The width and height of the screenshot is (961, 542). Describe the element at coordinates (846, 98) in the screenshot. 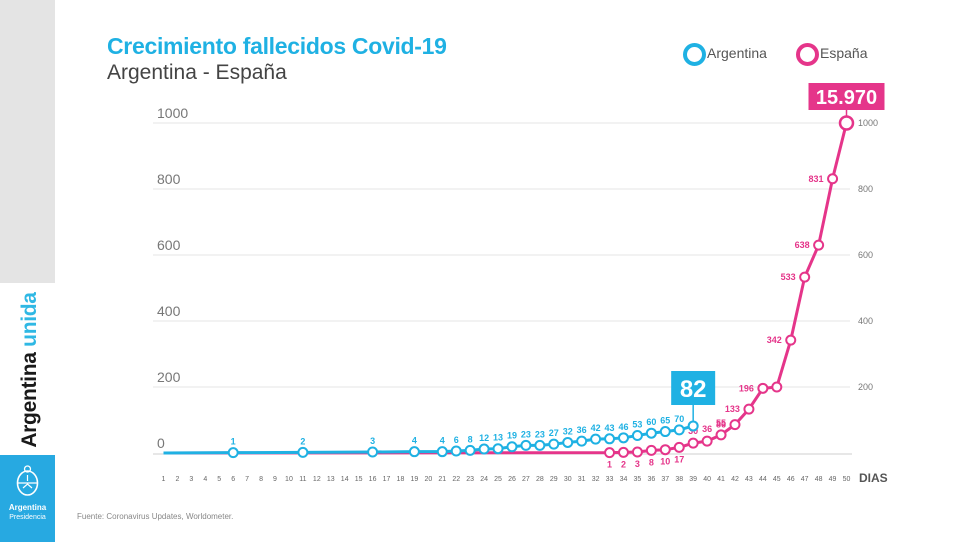

I see `last-value-text-espana: 15.970` at that location.